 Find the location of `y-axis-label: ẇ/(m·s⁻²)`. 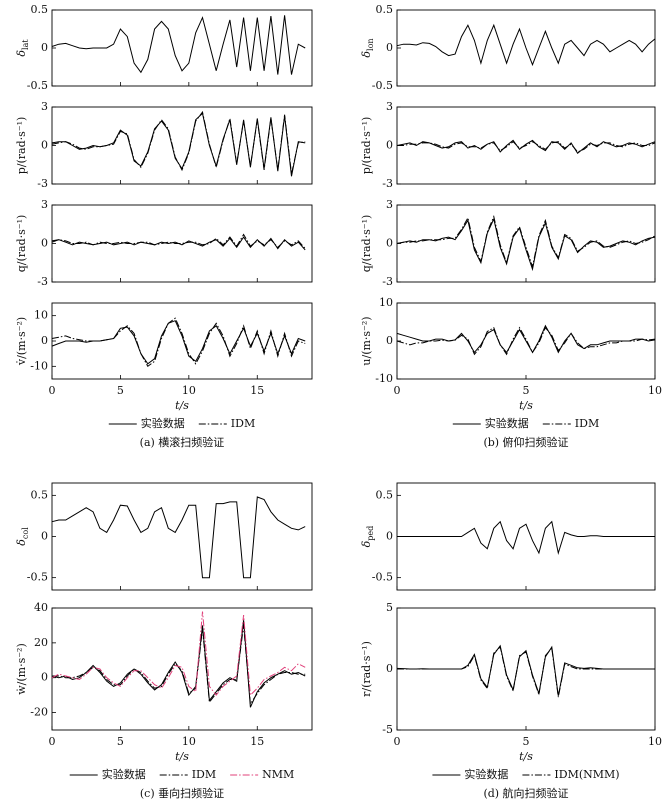

y-axis-label: ẇ/(m·s⁻²) is located at coordinates (21, 669).